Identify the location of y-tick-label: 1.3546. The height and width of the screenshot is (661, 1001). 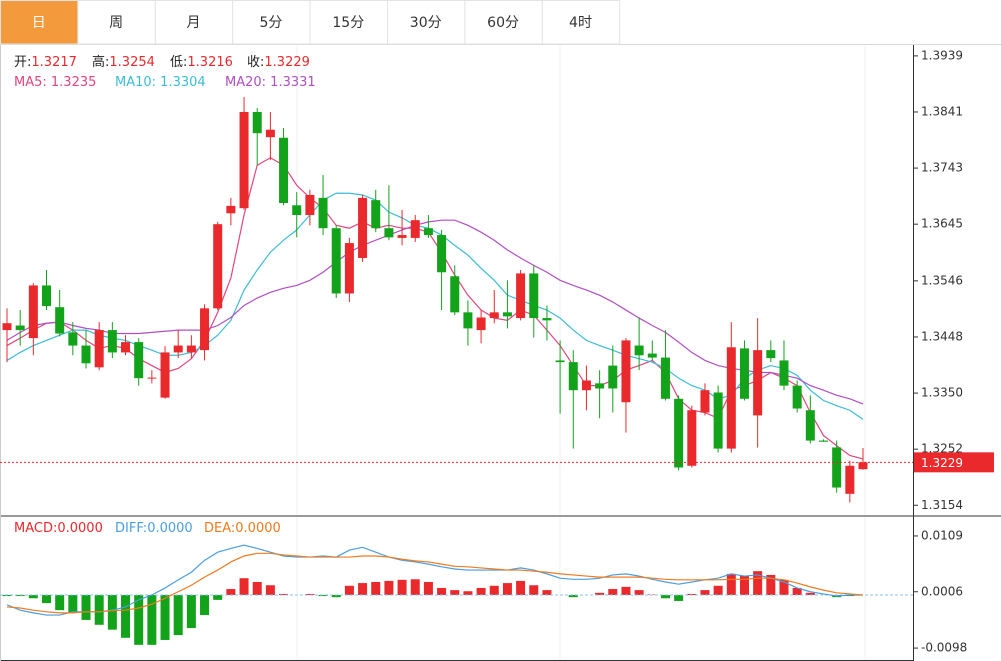
(942, 280).